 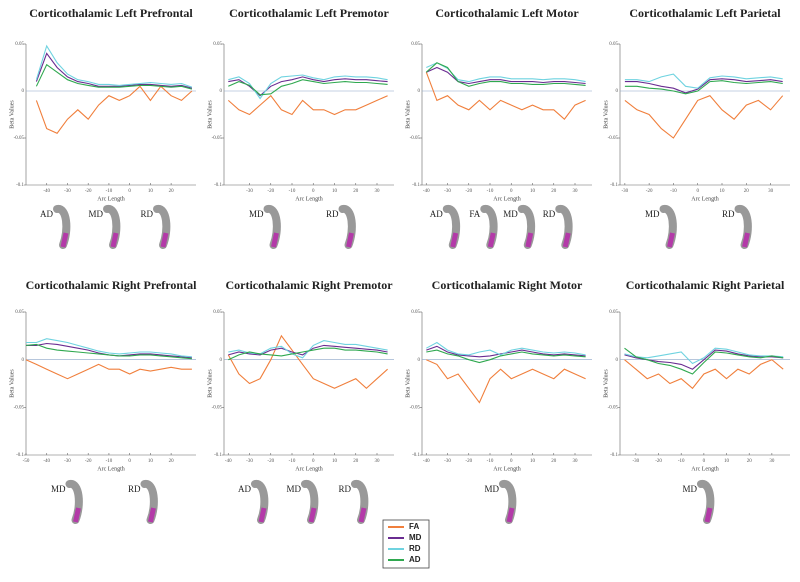 What do you see at coordinates (415, 548) in the screenshot?
I see `legend-label: RD` at bounding box center [415, 548].